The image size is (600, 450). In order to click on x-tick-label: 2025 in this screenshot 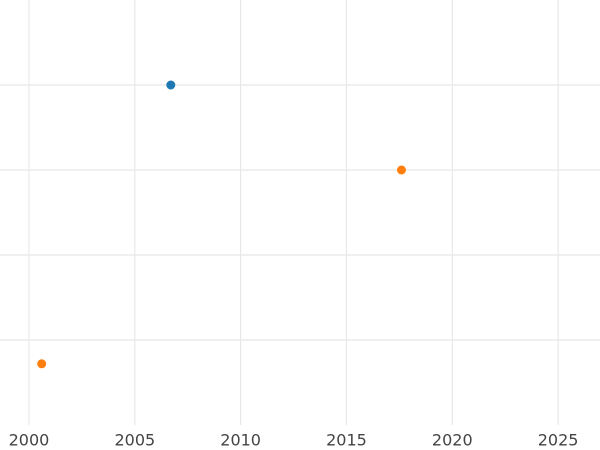, I will do `click(558, 440)`.